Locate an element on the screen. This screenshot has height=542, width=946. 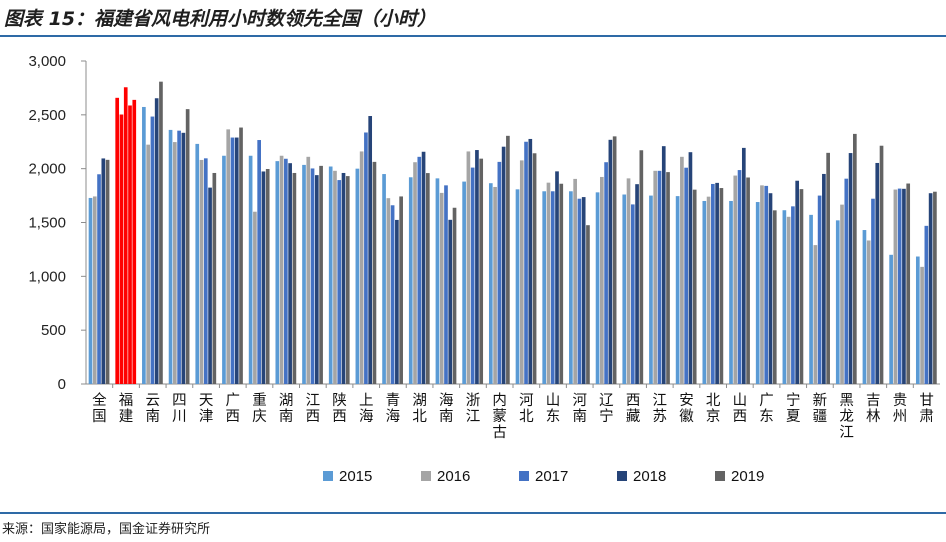
bar-2016-西藏 is located at coordinates (628, 281).